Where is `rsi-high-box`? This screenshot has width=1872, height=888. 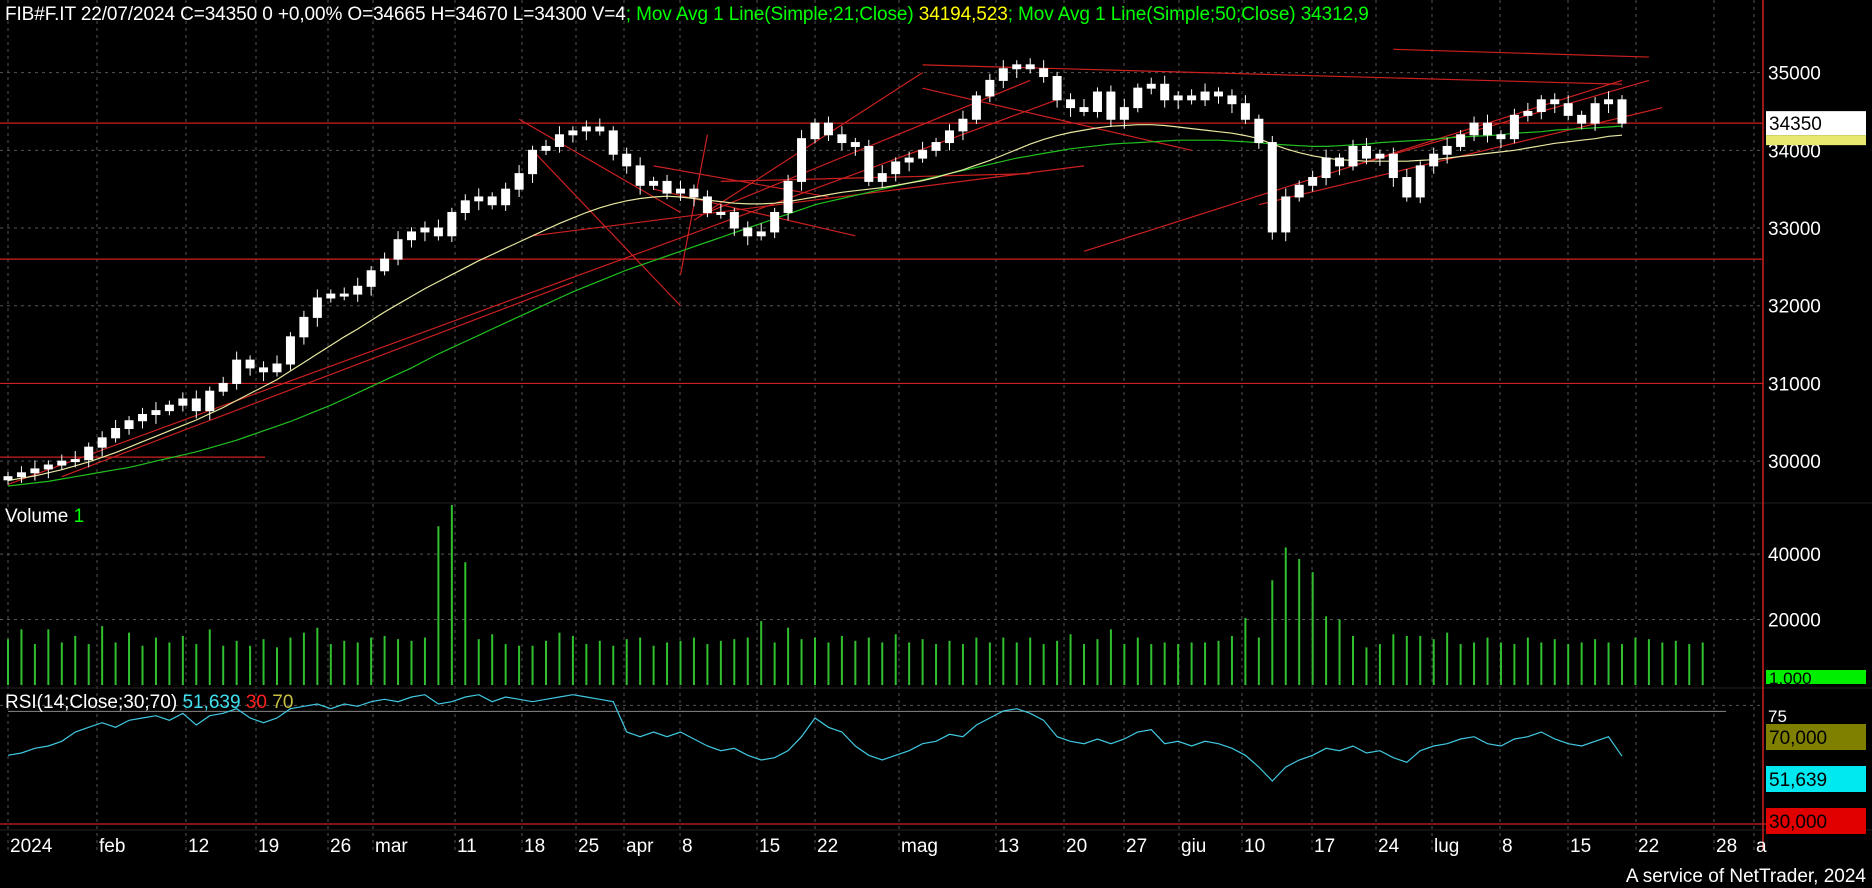 rsi-high-box is located at coordinates (1816, 737).